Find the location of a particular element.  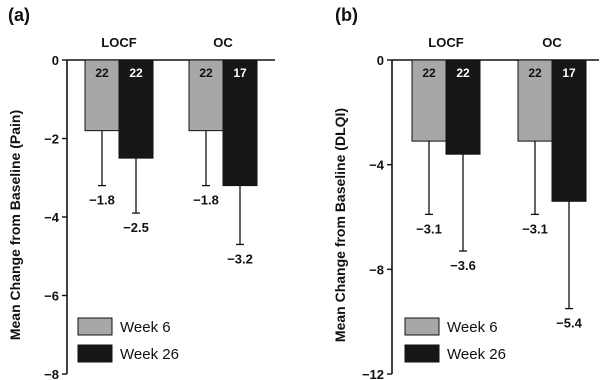

y-tick-label: −2 is located at coordinates (51, 139).